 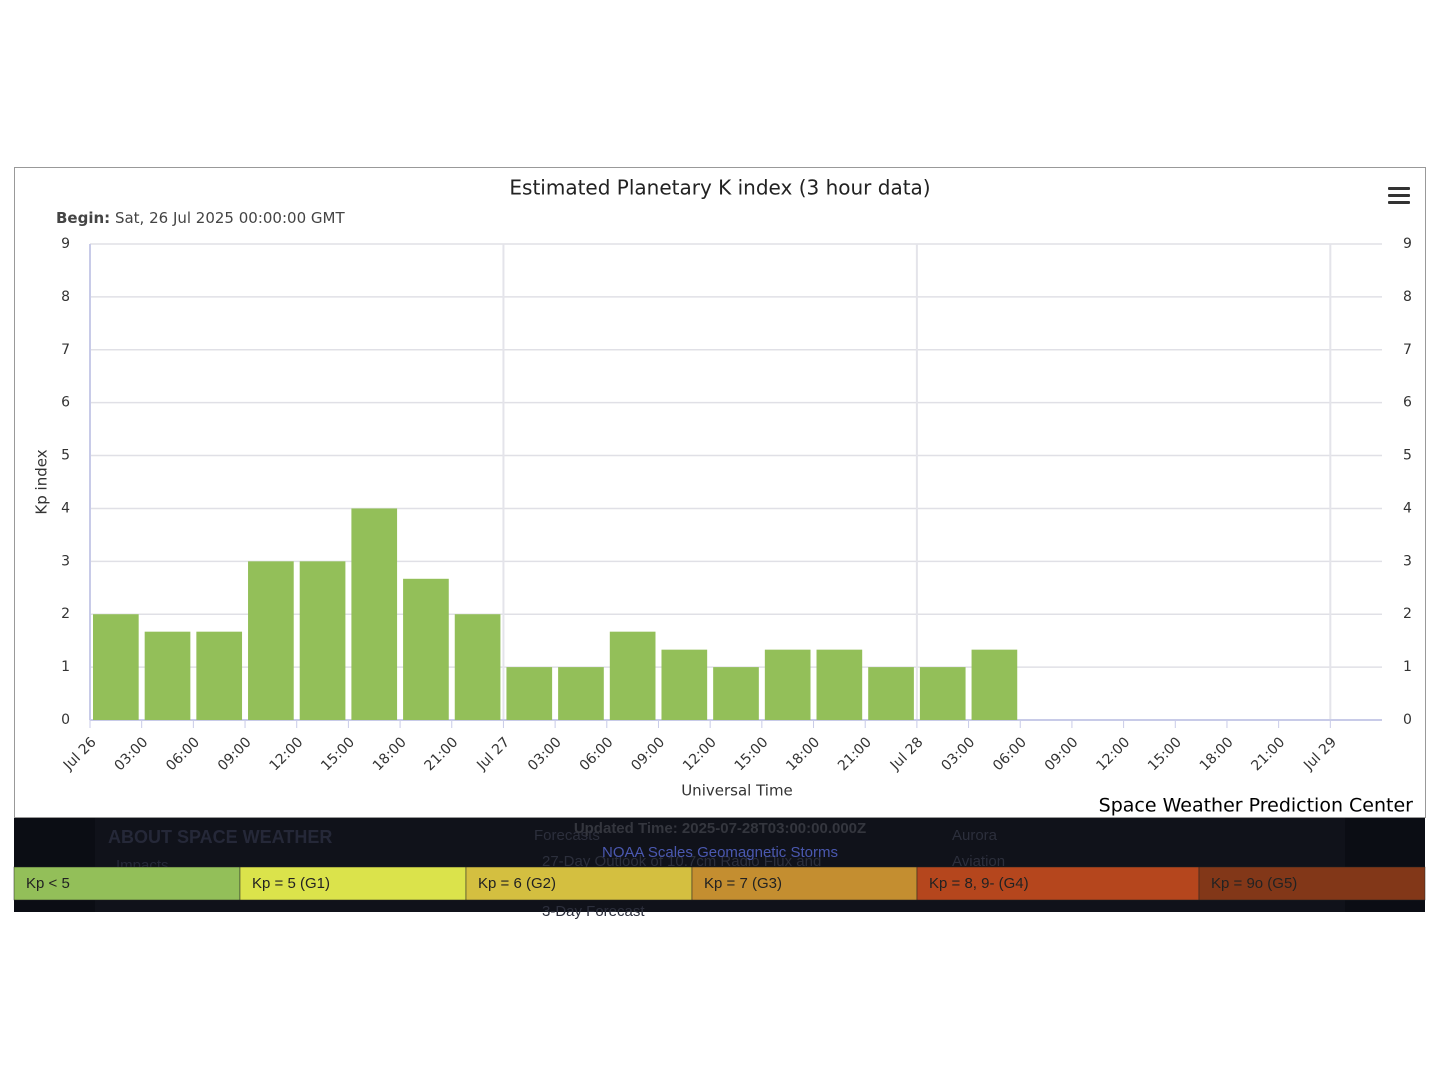 I want to click on scale-label: Kp = 5 (G1), so click(x=291, y=883).